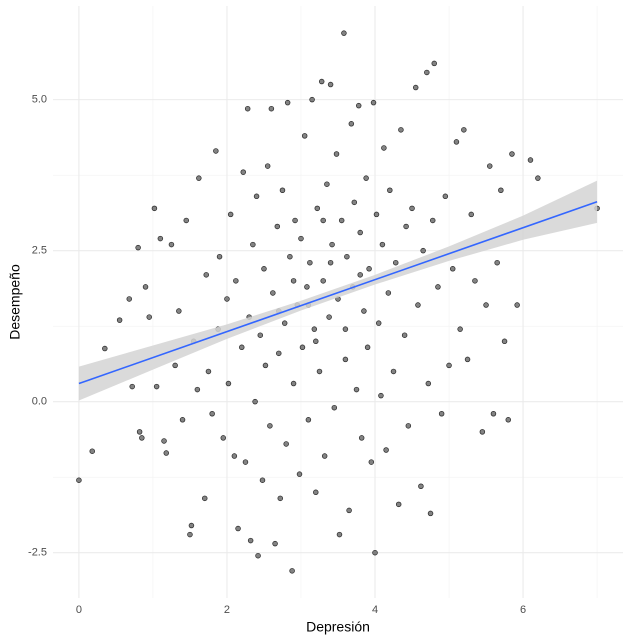 This screenshot has height=643, width=632. Describe the element at coordinates (39, 100) in the screenshot. I see `y-tick-label: 5.0` at that location.